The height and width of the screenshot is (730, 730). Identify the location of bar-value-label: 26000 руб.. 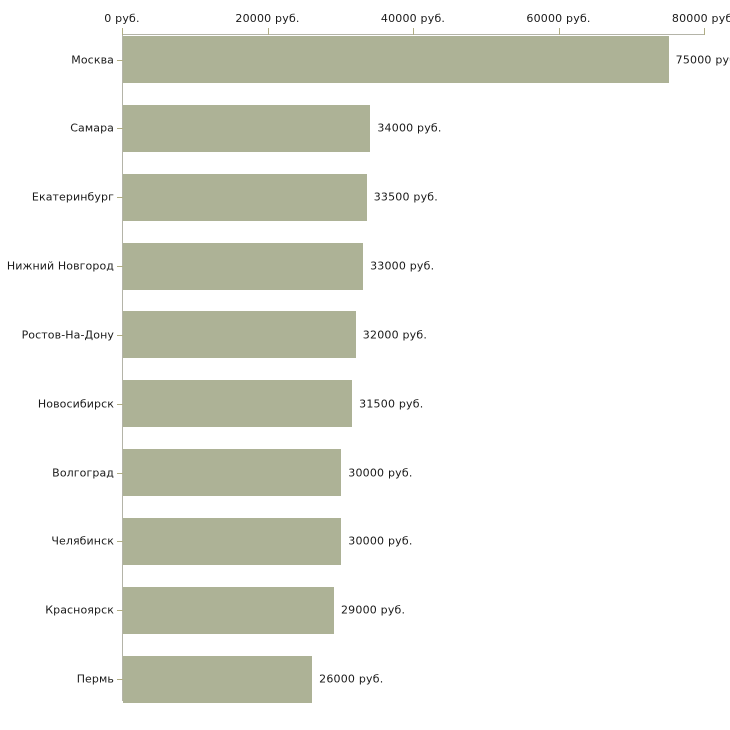
(351, 679).